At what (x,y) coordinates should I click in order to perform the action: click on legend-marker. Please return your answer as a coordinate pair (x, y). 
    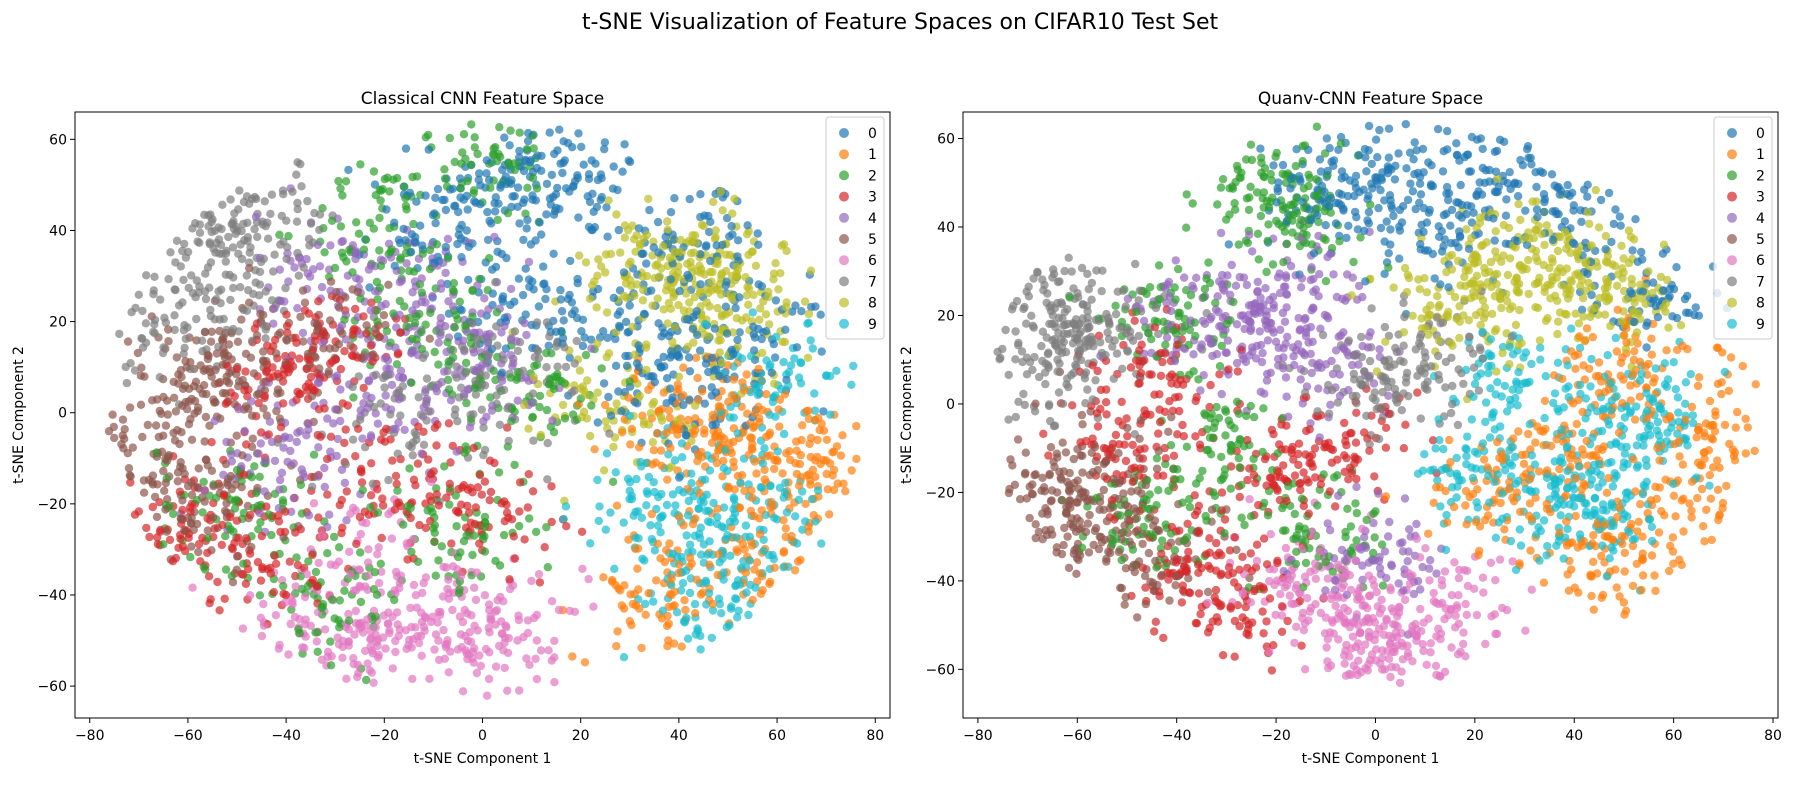
    Looking at the image, I should click on (844, 281).